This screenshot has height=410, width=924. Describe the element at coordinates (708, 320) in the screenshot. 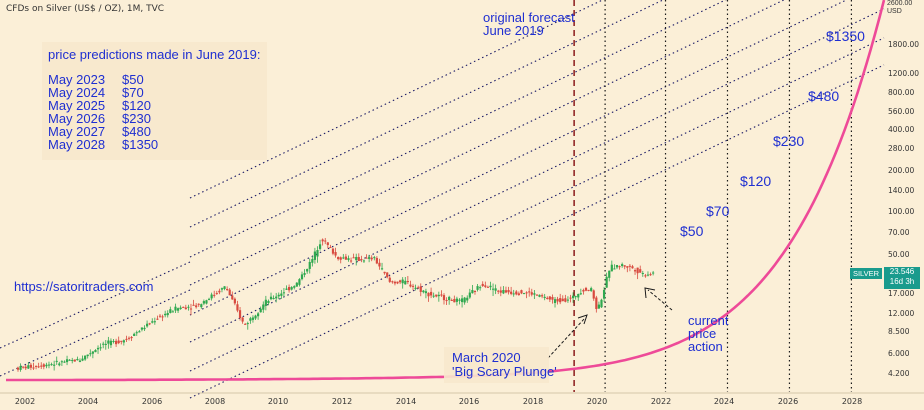

I see `current-annotation-line1: current` at that location.